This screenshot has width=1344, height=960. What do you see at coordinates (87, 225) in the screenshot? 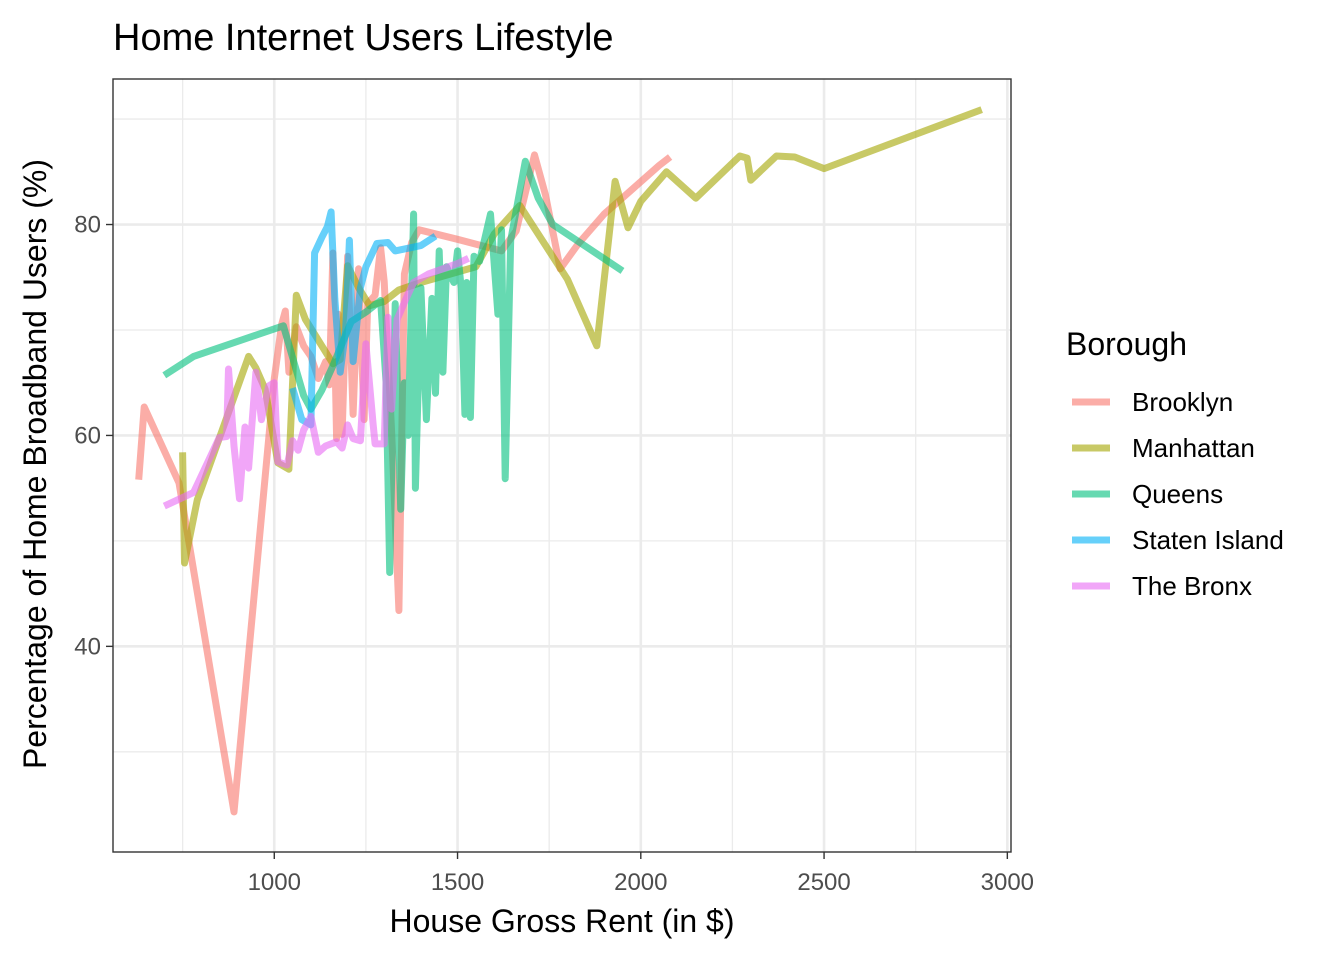
I see `y-tick-label: 80` at bounding box center [87, 225].